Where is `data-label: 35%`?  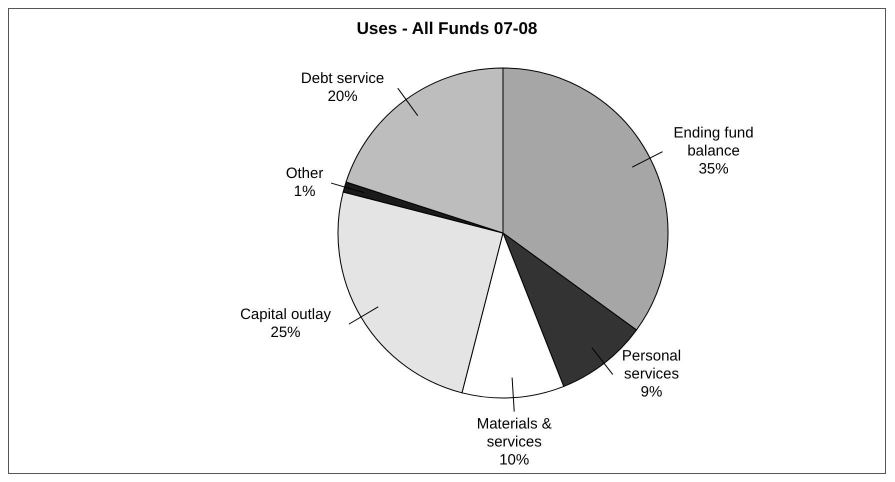
data-label: 35% is located at coordinates (713, 169).